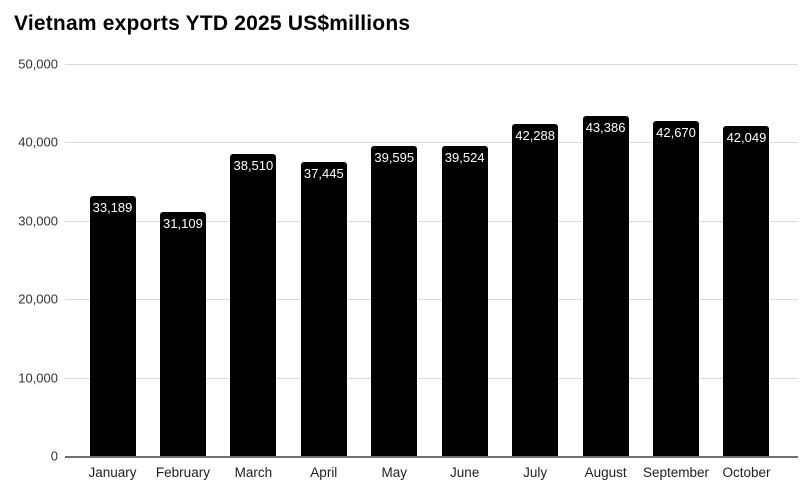 This screenshot has width=801, height=493. Describe the element at coordinates (29, 246) in the screenshot. I see `y-axis-labels: 0 10,000 20,000 30,000 40,000 50,000` at that location.